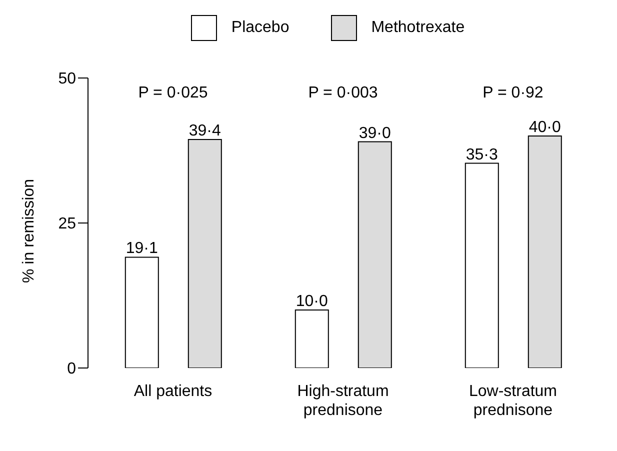 The width and height of the screenshot is (617, 451). Describe the element at coordinates (29, 230) in the screenshot. I see `y-axis-title: % in remission` at that location.